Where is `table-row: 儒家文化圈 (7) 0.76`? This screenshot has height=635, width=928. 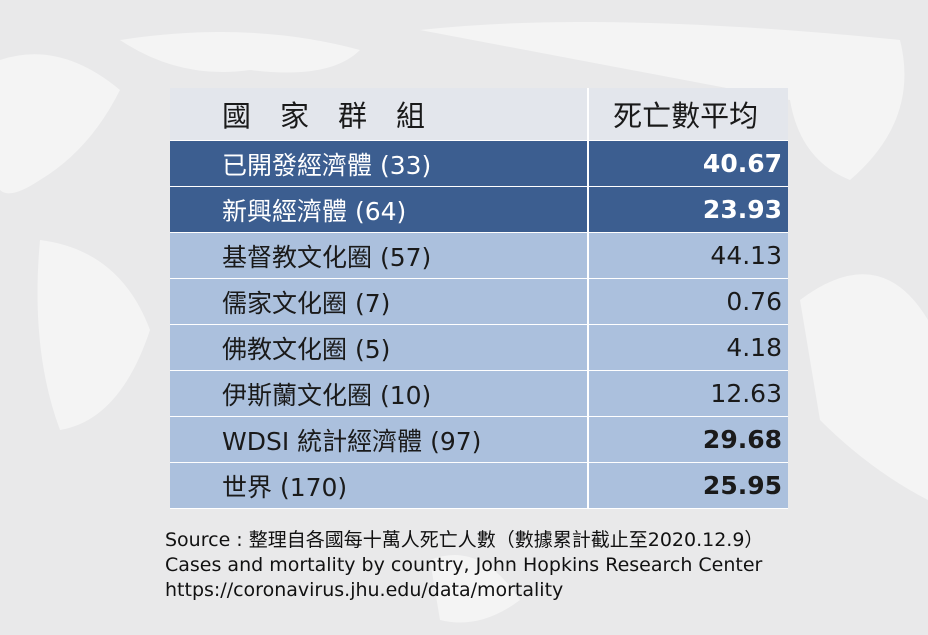 table-row: 儒家文化圈 (7) 0.76 is located at coordinates (479, 301).